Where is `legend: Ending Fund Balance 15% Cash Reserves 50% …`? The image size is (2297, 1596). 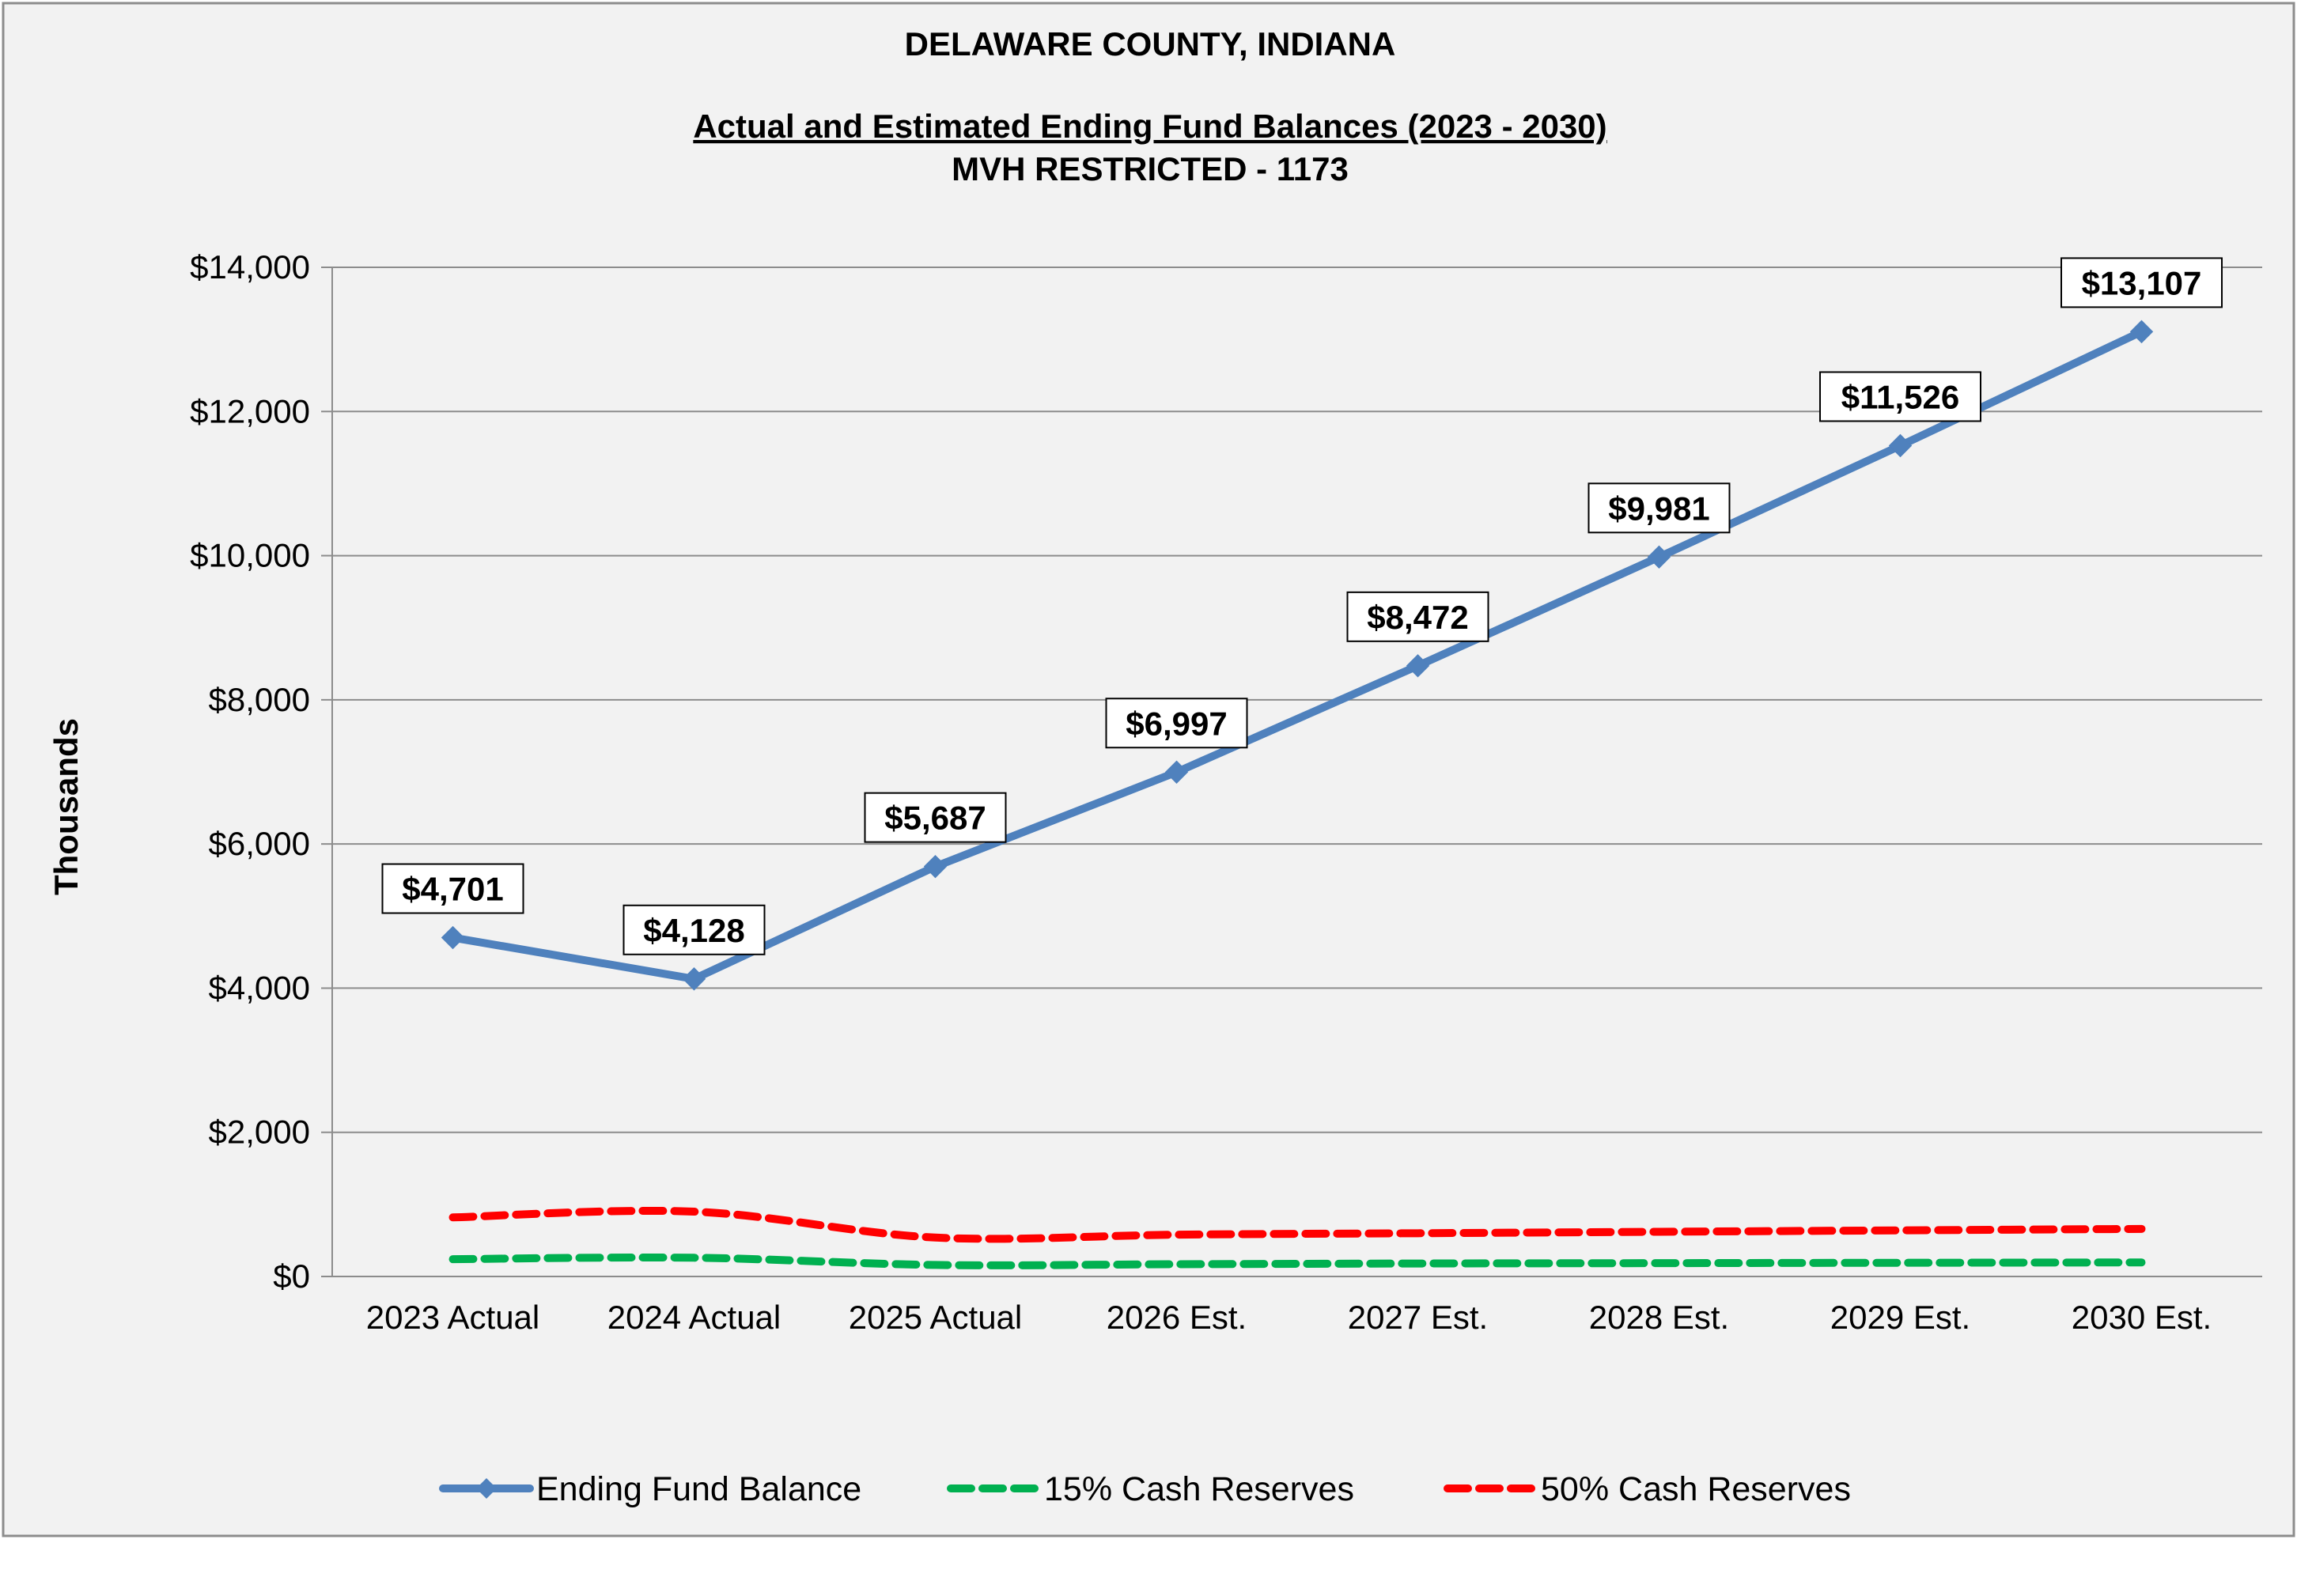
legend: Ending Fund Balance 15% Cash Reserves 50% … is located at coordinates (1145, 1489).